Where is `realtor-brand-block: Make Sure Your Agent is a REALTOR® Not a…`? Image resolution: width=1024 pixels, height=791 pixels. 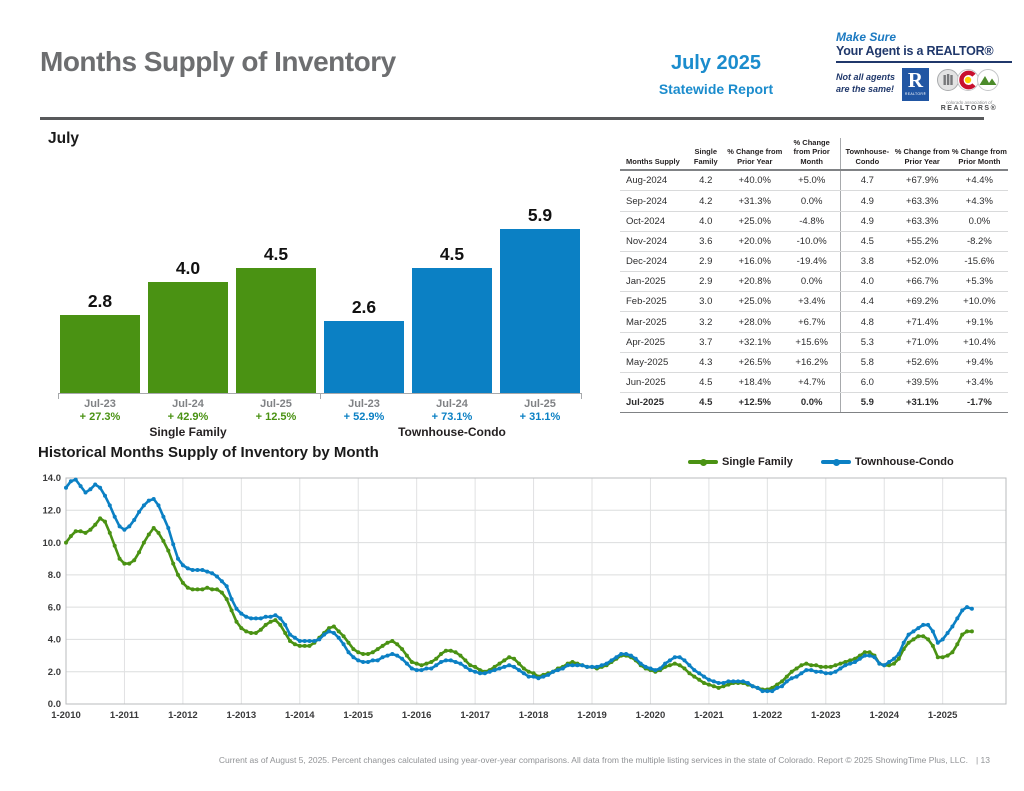
realtor-brand-block: Make Sure Your Agent is a REALTOR® Not a… is located at coordinates (927, 71).